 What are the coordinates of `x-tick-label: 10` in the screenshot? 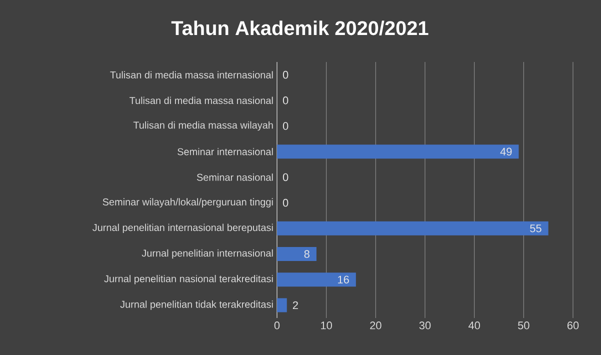 It's located at (326, 326).